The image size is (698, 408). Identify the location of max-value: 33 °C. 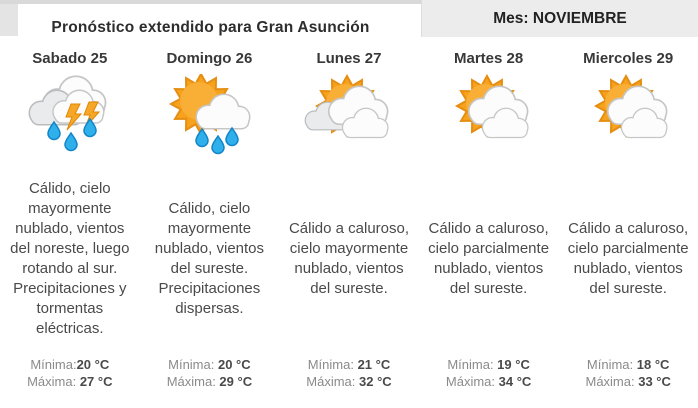
(654, 381).